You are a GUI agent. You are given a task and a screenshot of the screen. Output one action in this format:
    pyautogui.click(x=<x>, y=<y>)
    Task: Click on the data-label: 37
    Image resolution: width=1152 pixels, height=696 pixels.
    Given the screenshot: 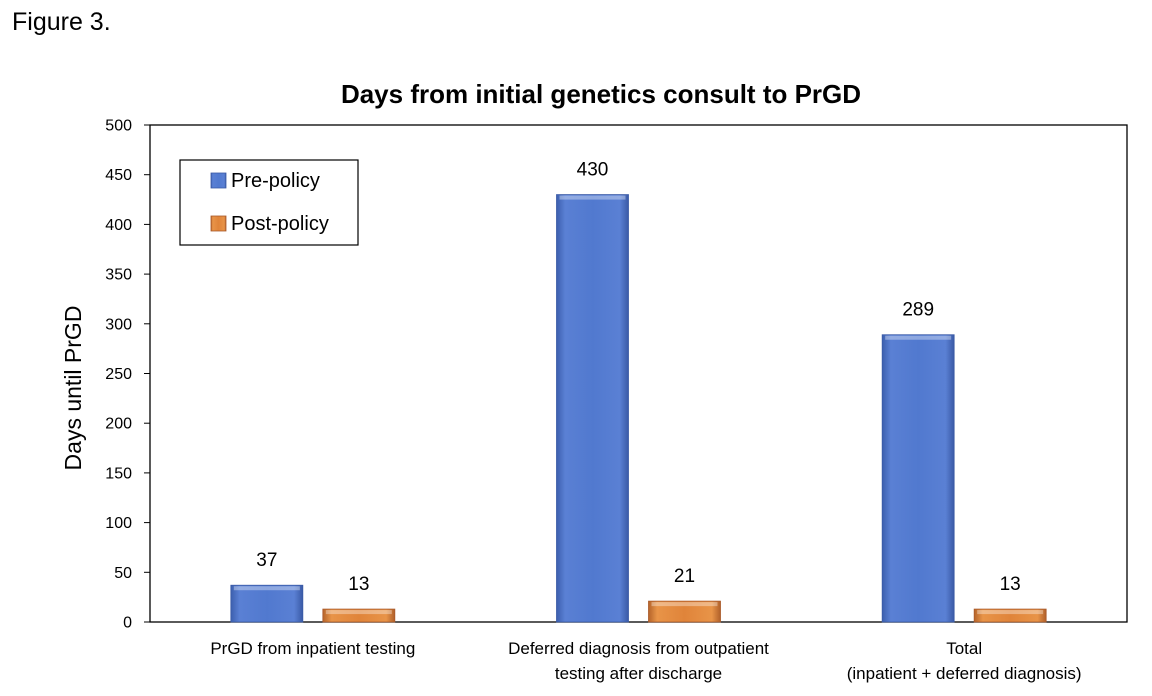 What is the action you would take?
    pyautogui.click(x=266, y=560)
    